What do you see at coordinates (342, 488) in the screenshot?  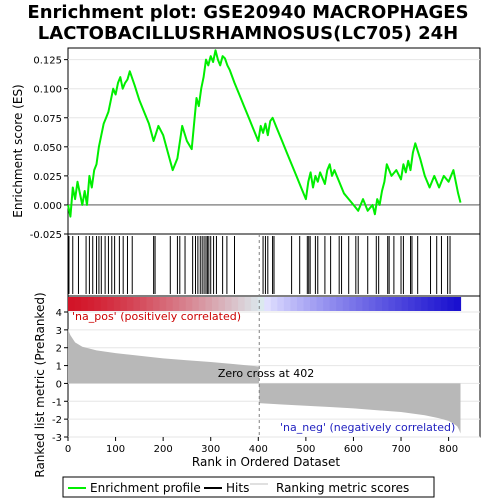 I see `legend-metric-label: Ranking metric scores` at bounding box center [342, 488].